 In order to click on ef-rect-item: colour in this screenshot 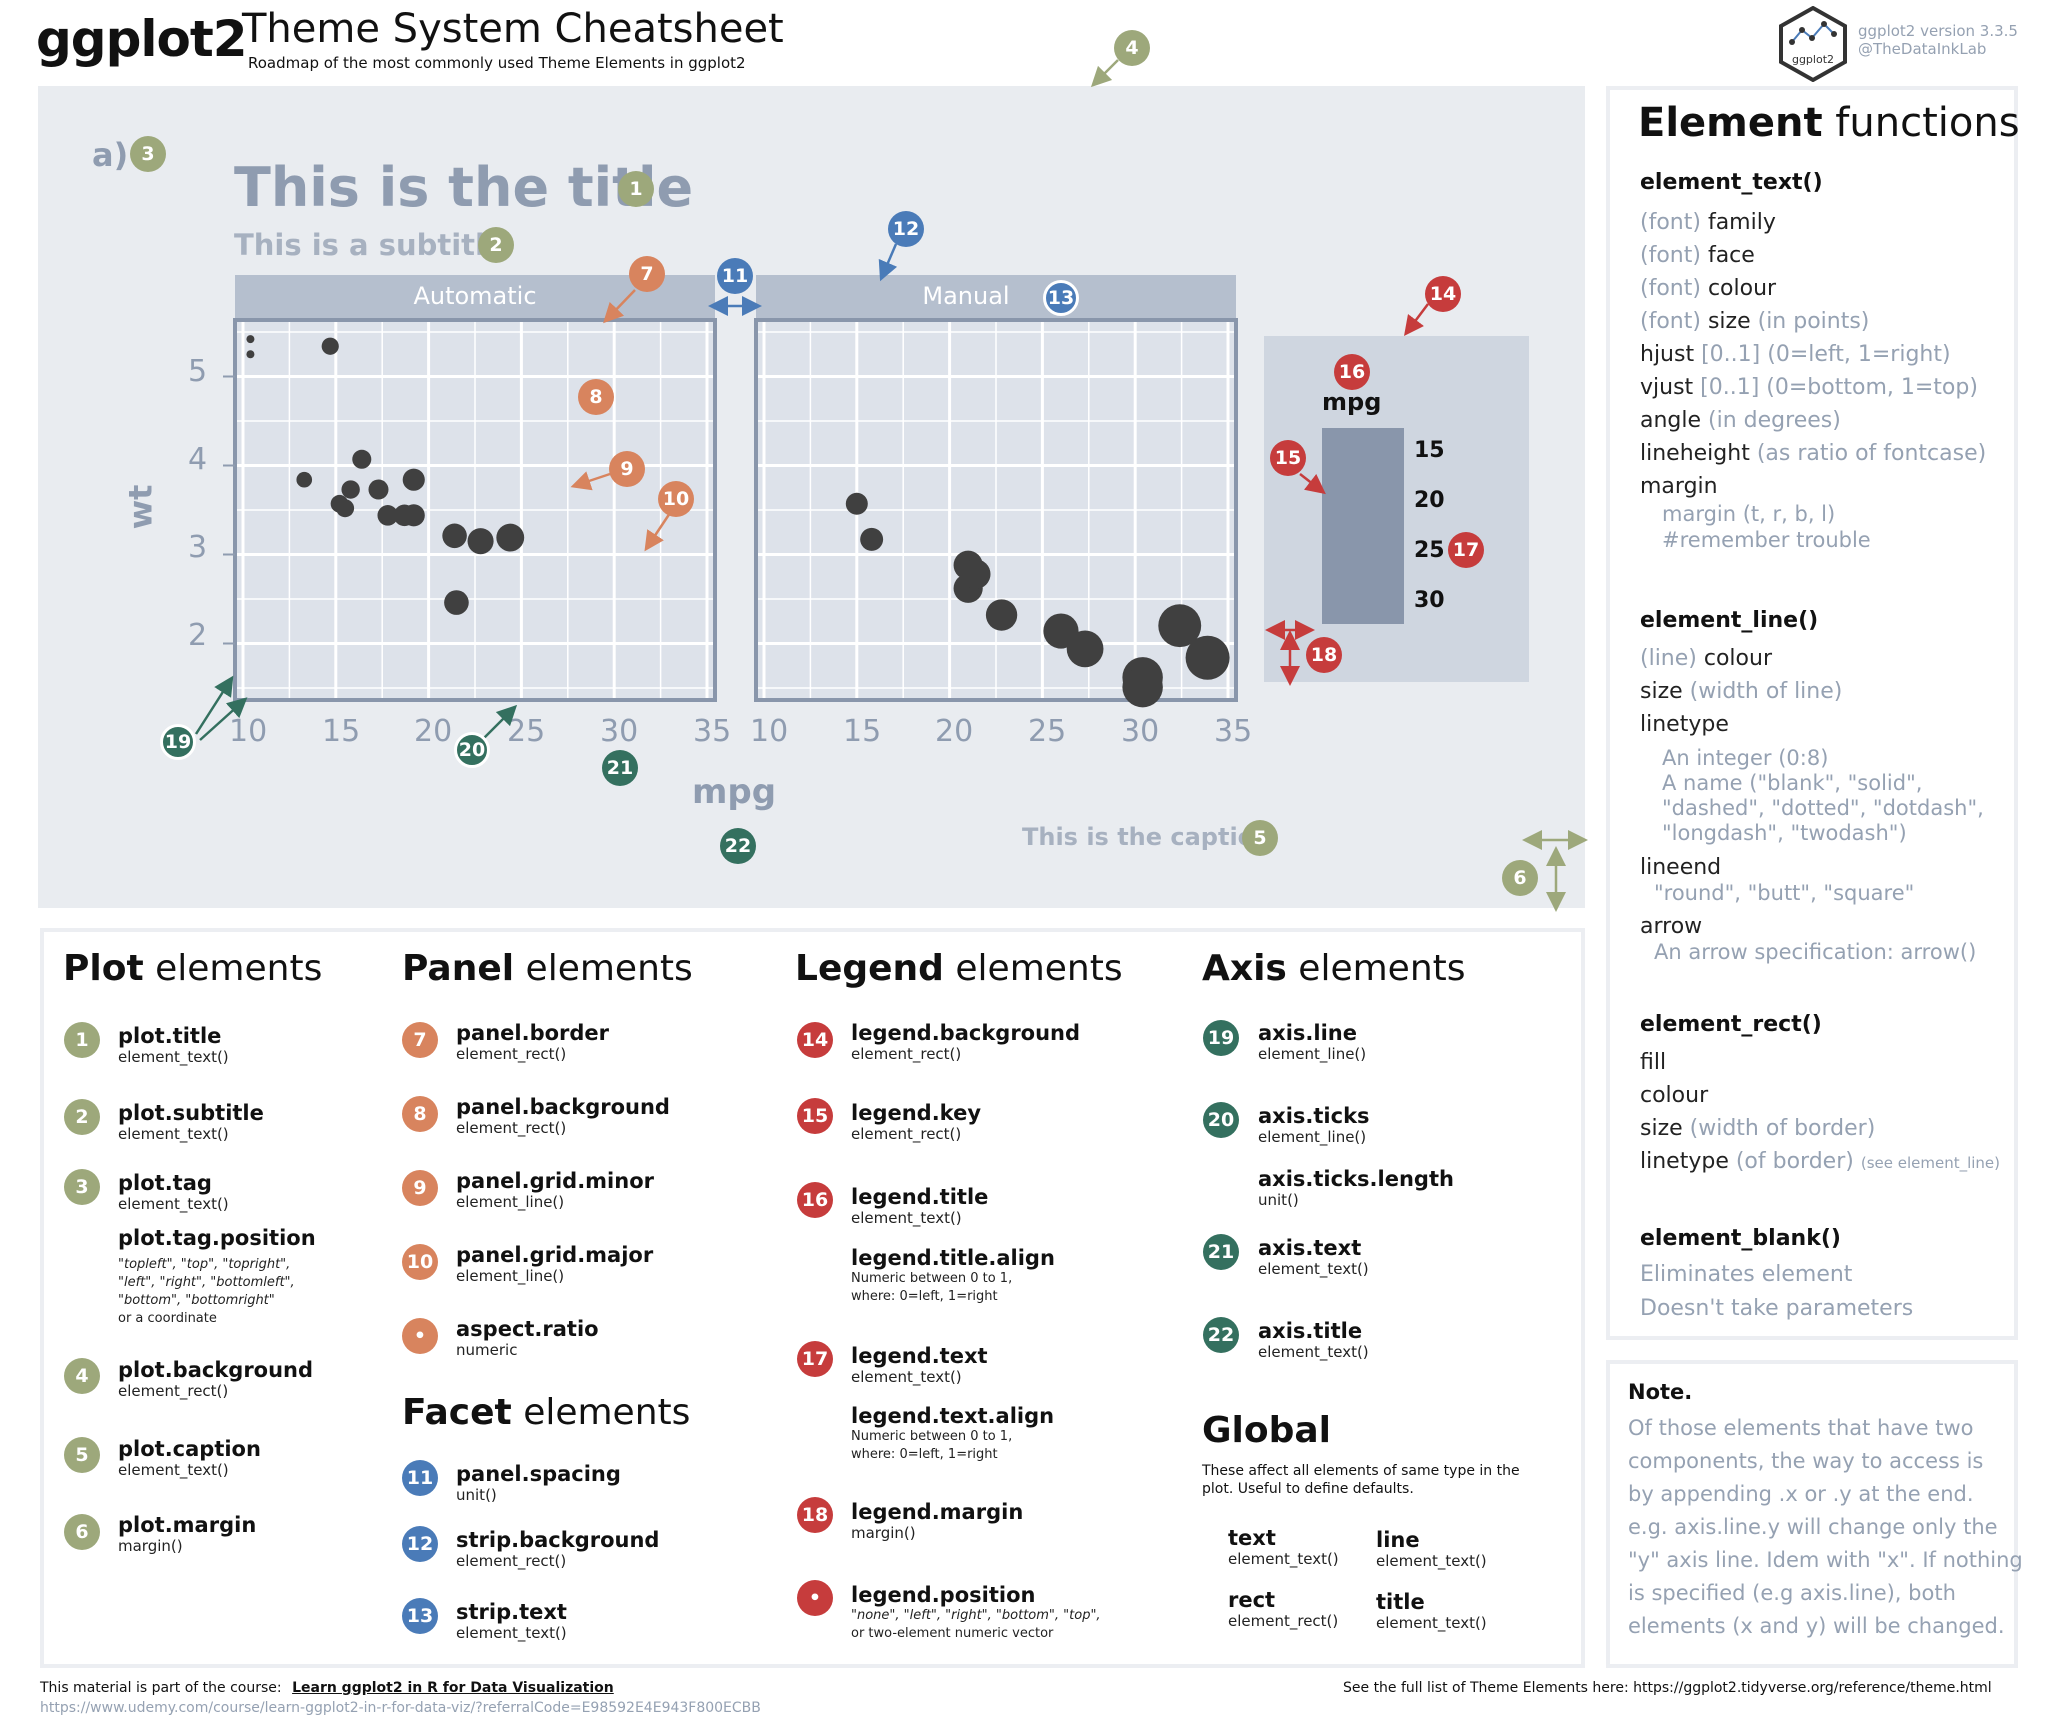, I will do `click(1674, 1095)`.